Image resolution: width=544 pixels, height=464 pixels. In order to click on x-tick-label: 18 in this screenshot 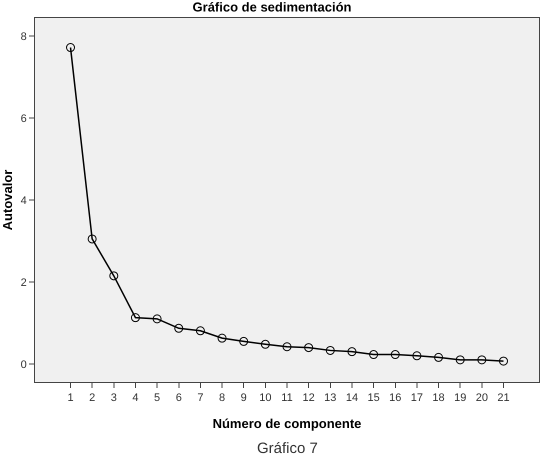, I will do `click(438, 398)`.